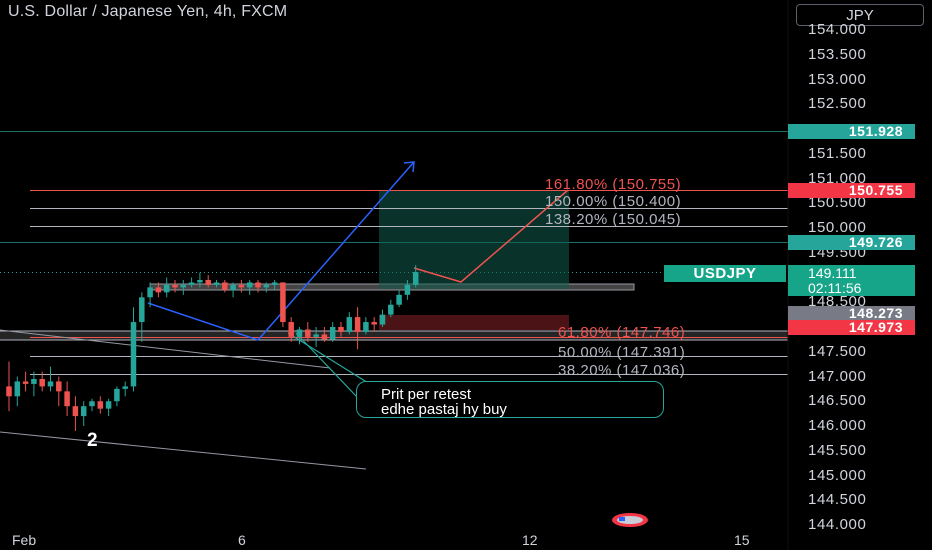 This screenshot has width=932, height=550. I want to click on support-zone, so click(394, 335).